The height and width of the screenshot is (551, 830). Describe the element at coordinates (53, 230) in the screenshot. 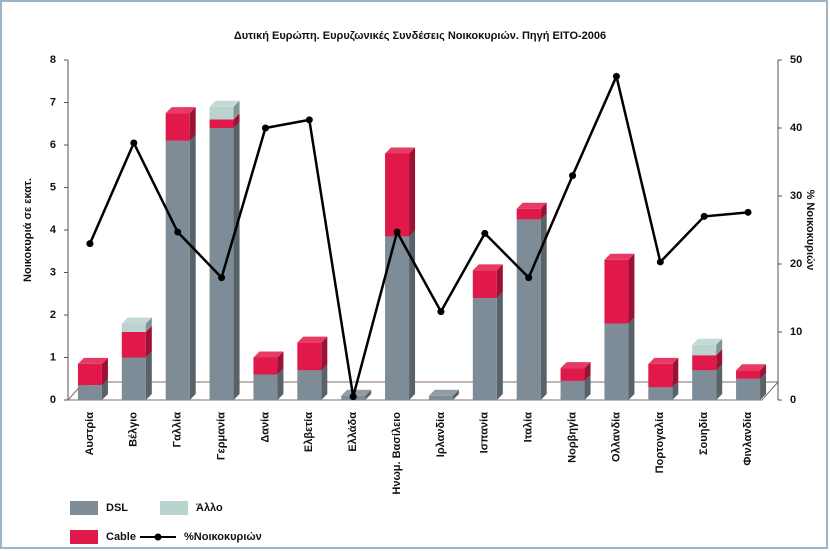

I see `y-tick-label: 4` at that location.